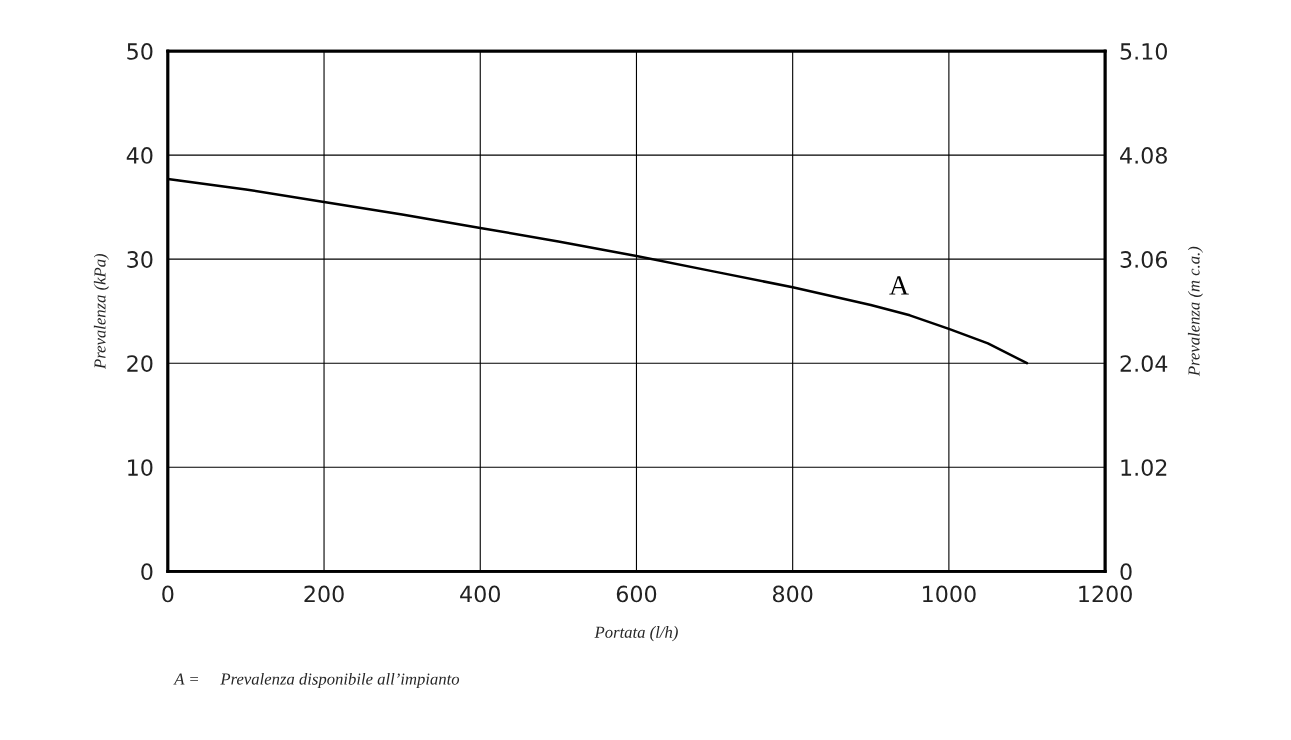  I want to click on y-tick-label: 40, so click(139, 155).